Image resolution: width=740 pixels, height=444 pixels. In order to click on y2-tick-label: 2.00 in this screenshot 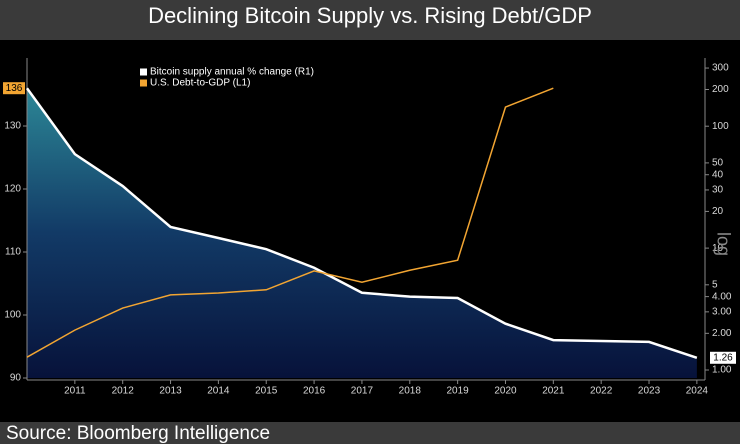, I will do `click(722, 333)`.